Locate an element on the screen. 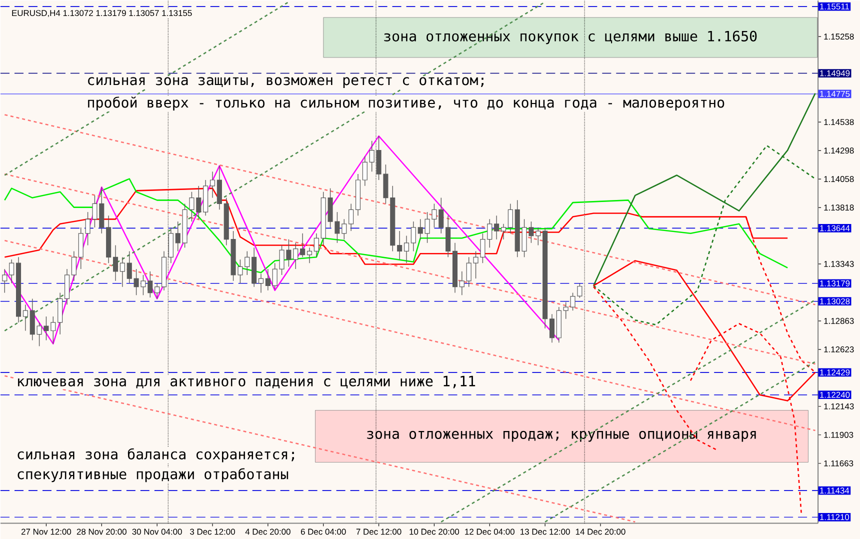 The height and width of the screenshot is (539, 860). y-tick-label: 1.13343 is located at coordinates (839, 263).